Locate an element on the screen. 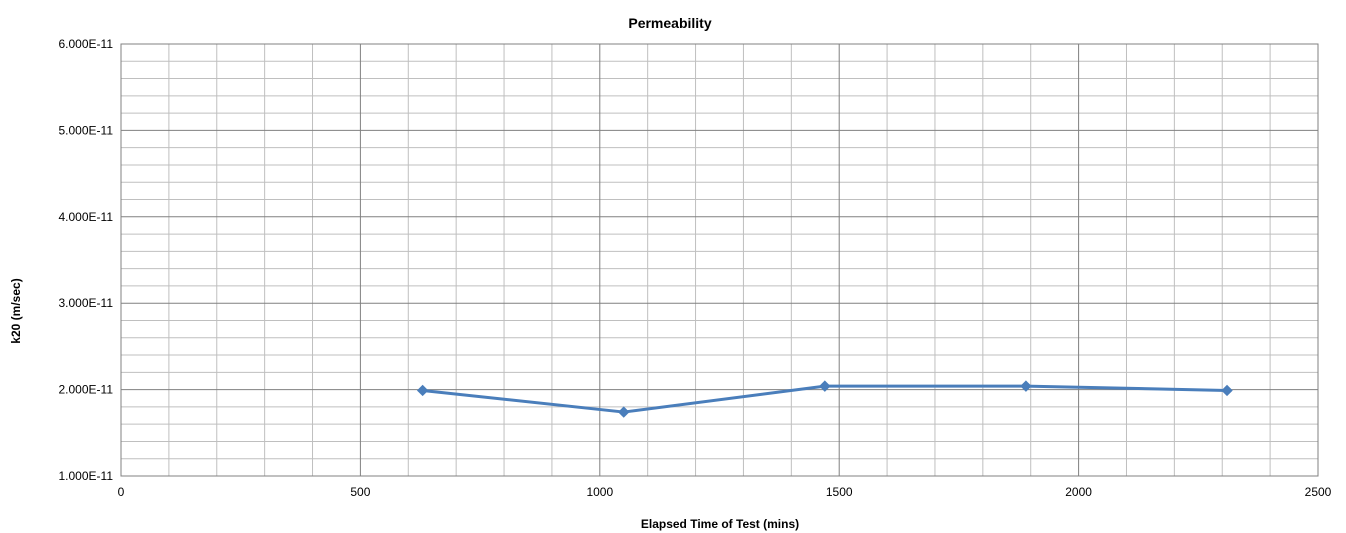 The image size is (1346, 533). y-tick-label: 2.000E-11 is located at coordinates (86, 390).